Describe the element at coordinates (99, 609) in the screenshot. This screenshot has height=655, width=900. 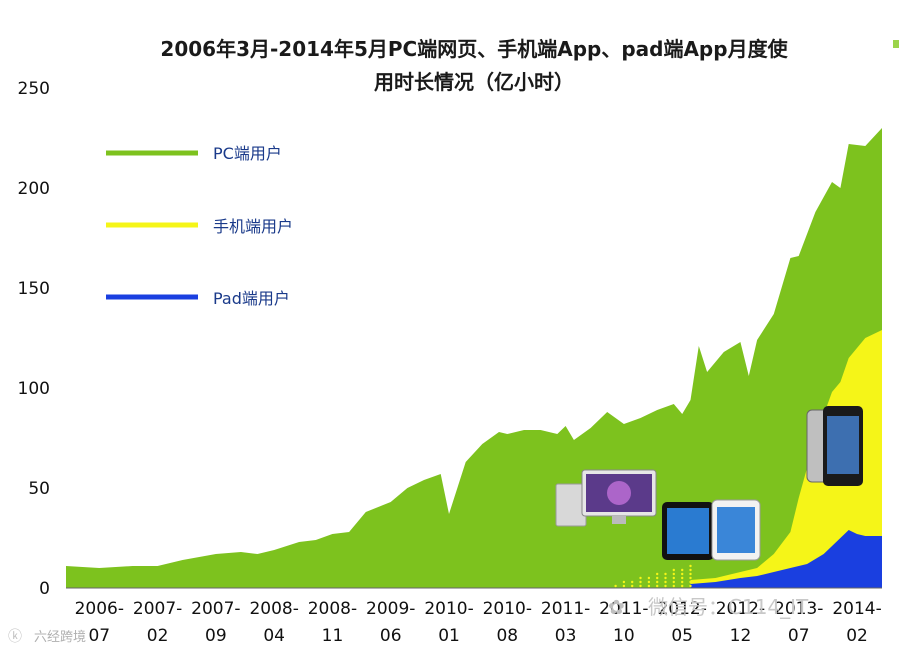
I see `x-tick-label-year: 2006-` at that location.